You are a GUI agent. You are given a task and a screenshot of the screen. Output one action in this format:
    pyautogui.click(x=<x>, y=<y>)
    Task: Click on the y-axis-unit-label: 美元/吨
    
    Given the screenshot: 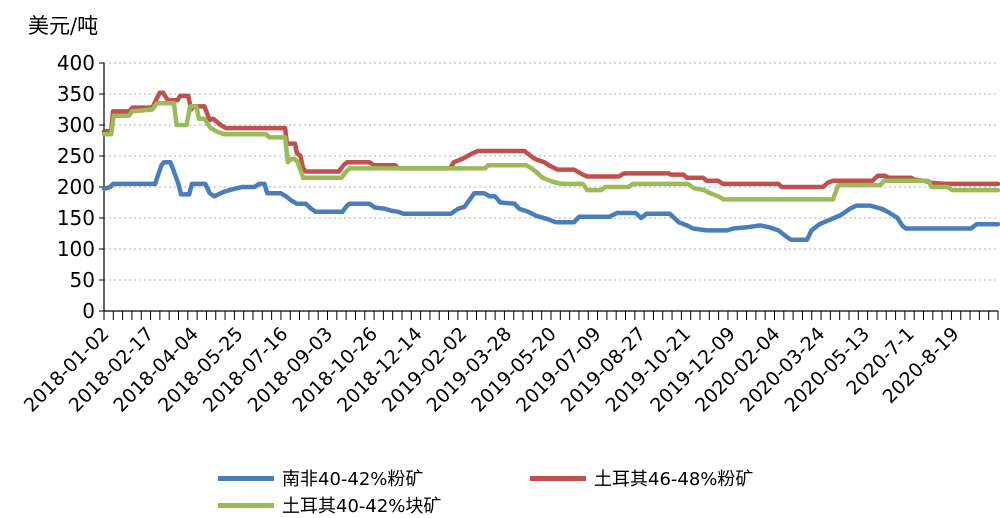 What is the action you would take?
    pyautogui.click(x=63, y=26)
    